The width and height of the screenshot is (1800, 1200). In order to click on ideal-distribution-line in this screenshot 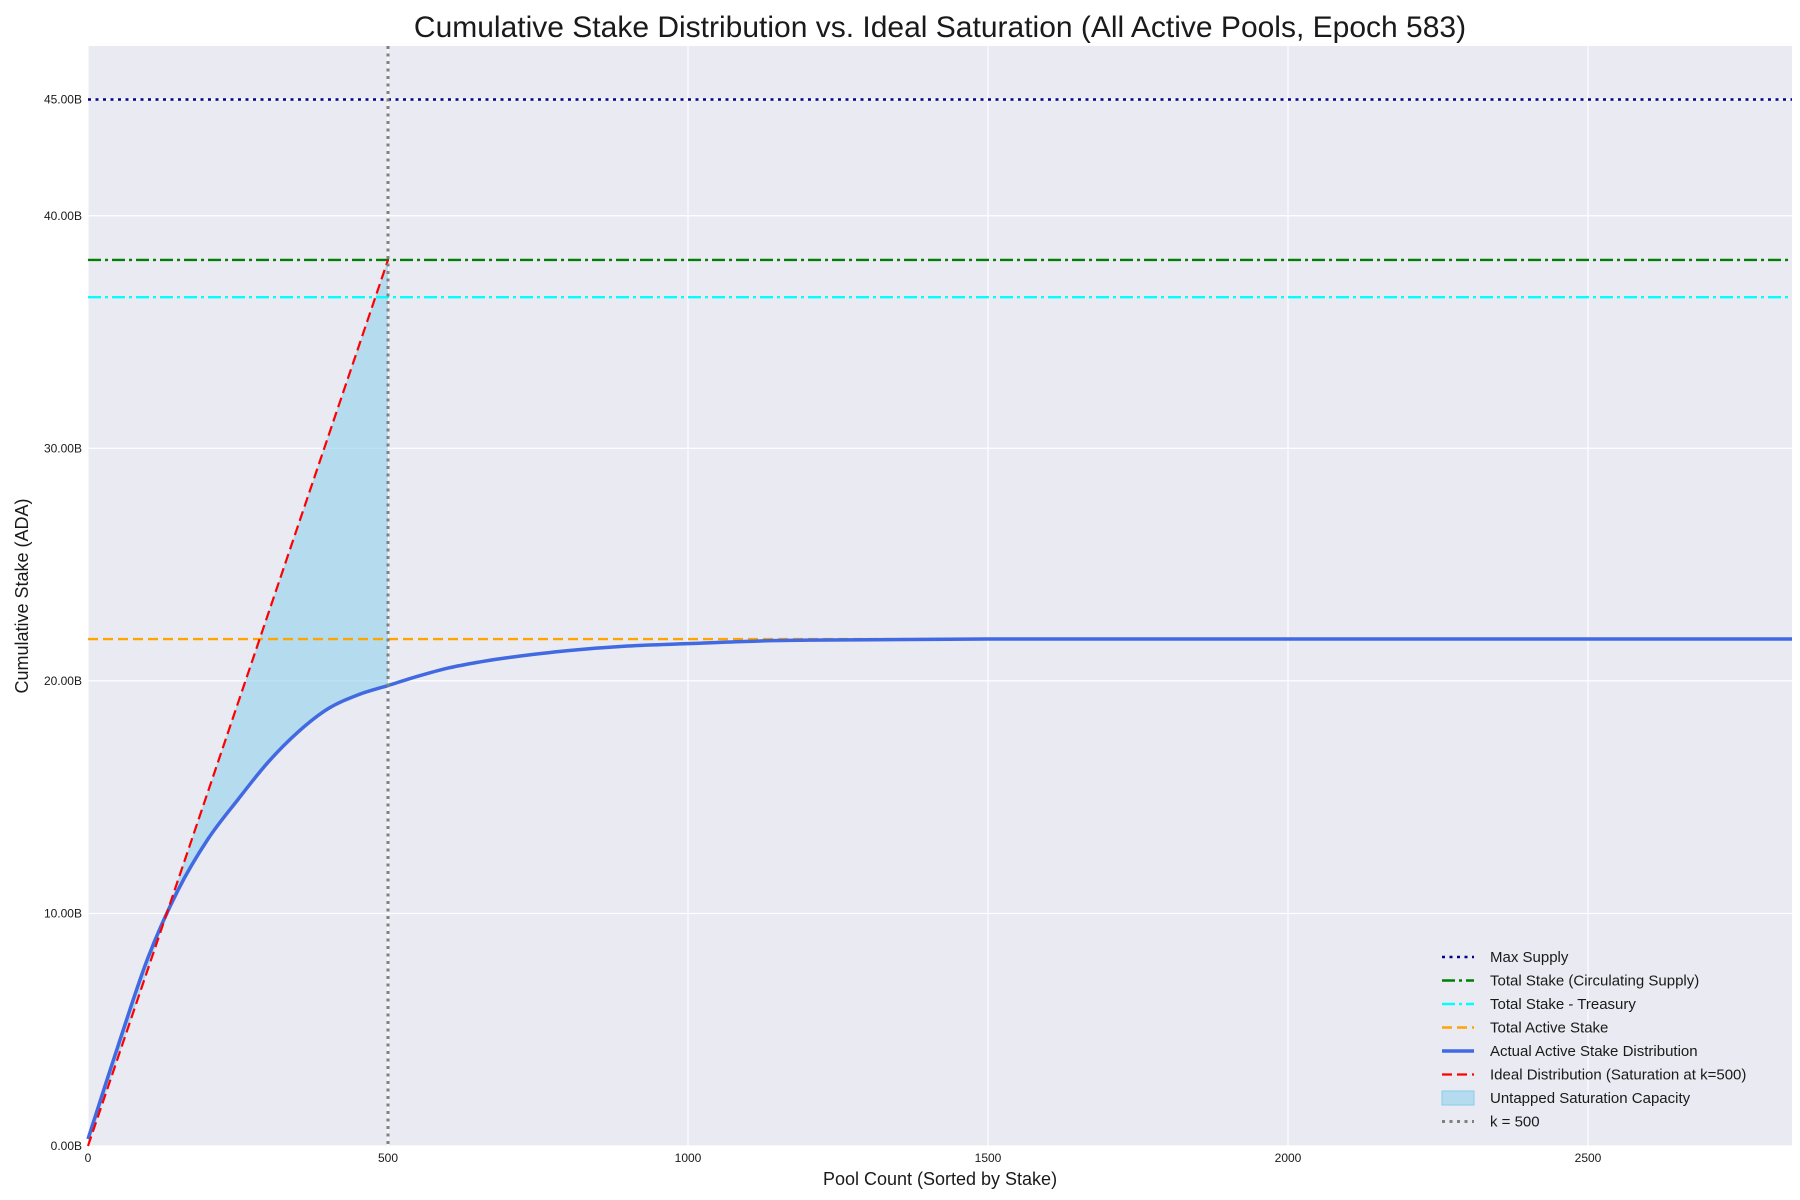, I will do `click(238, 703)`.